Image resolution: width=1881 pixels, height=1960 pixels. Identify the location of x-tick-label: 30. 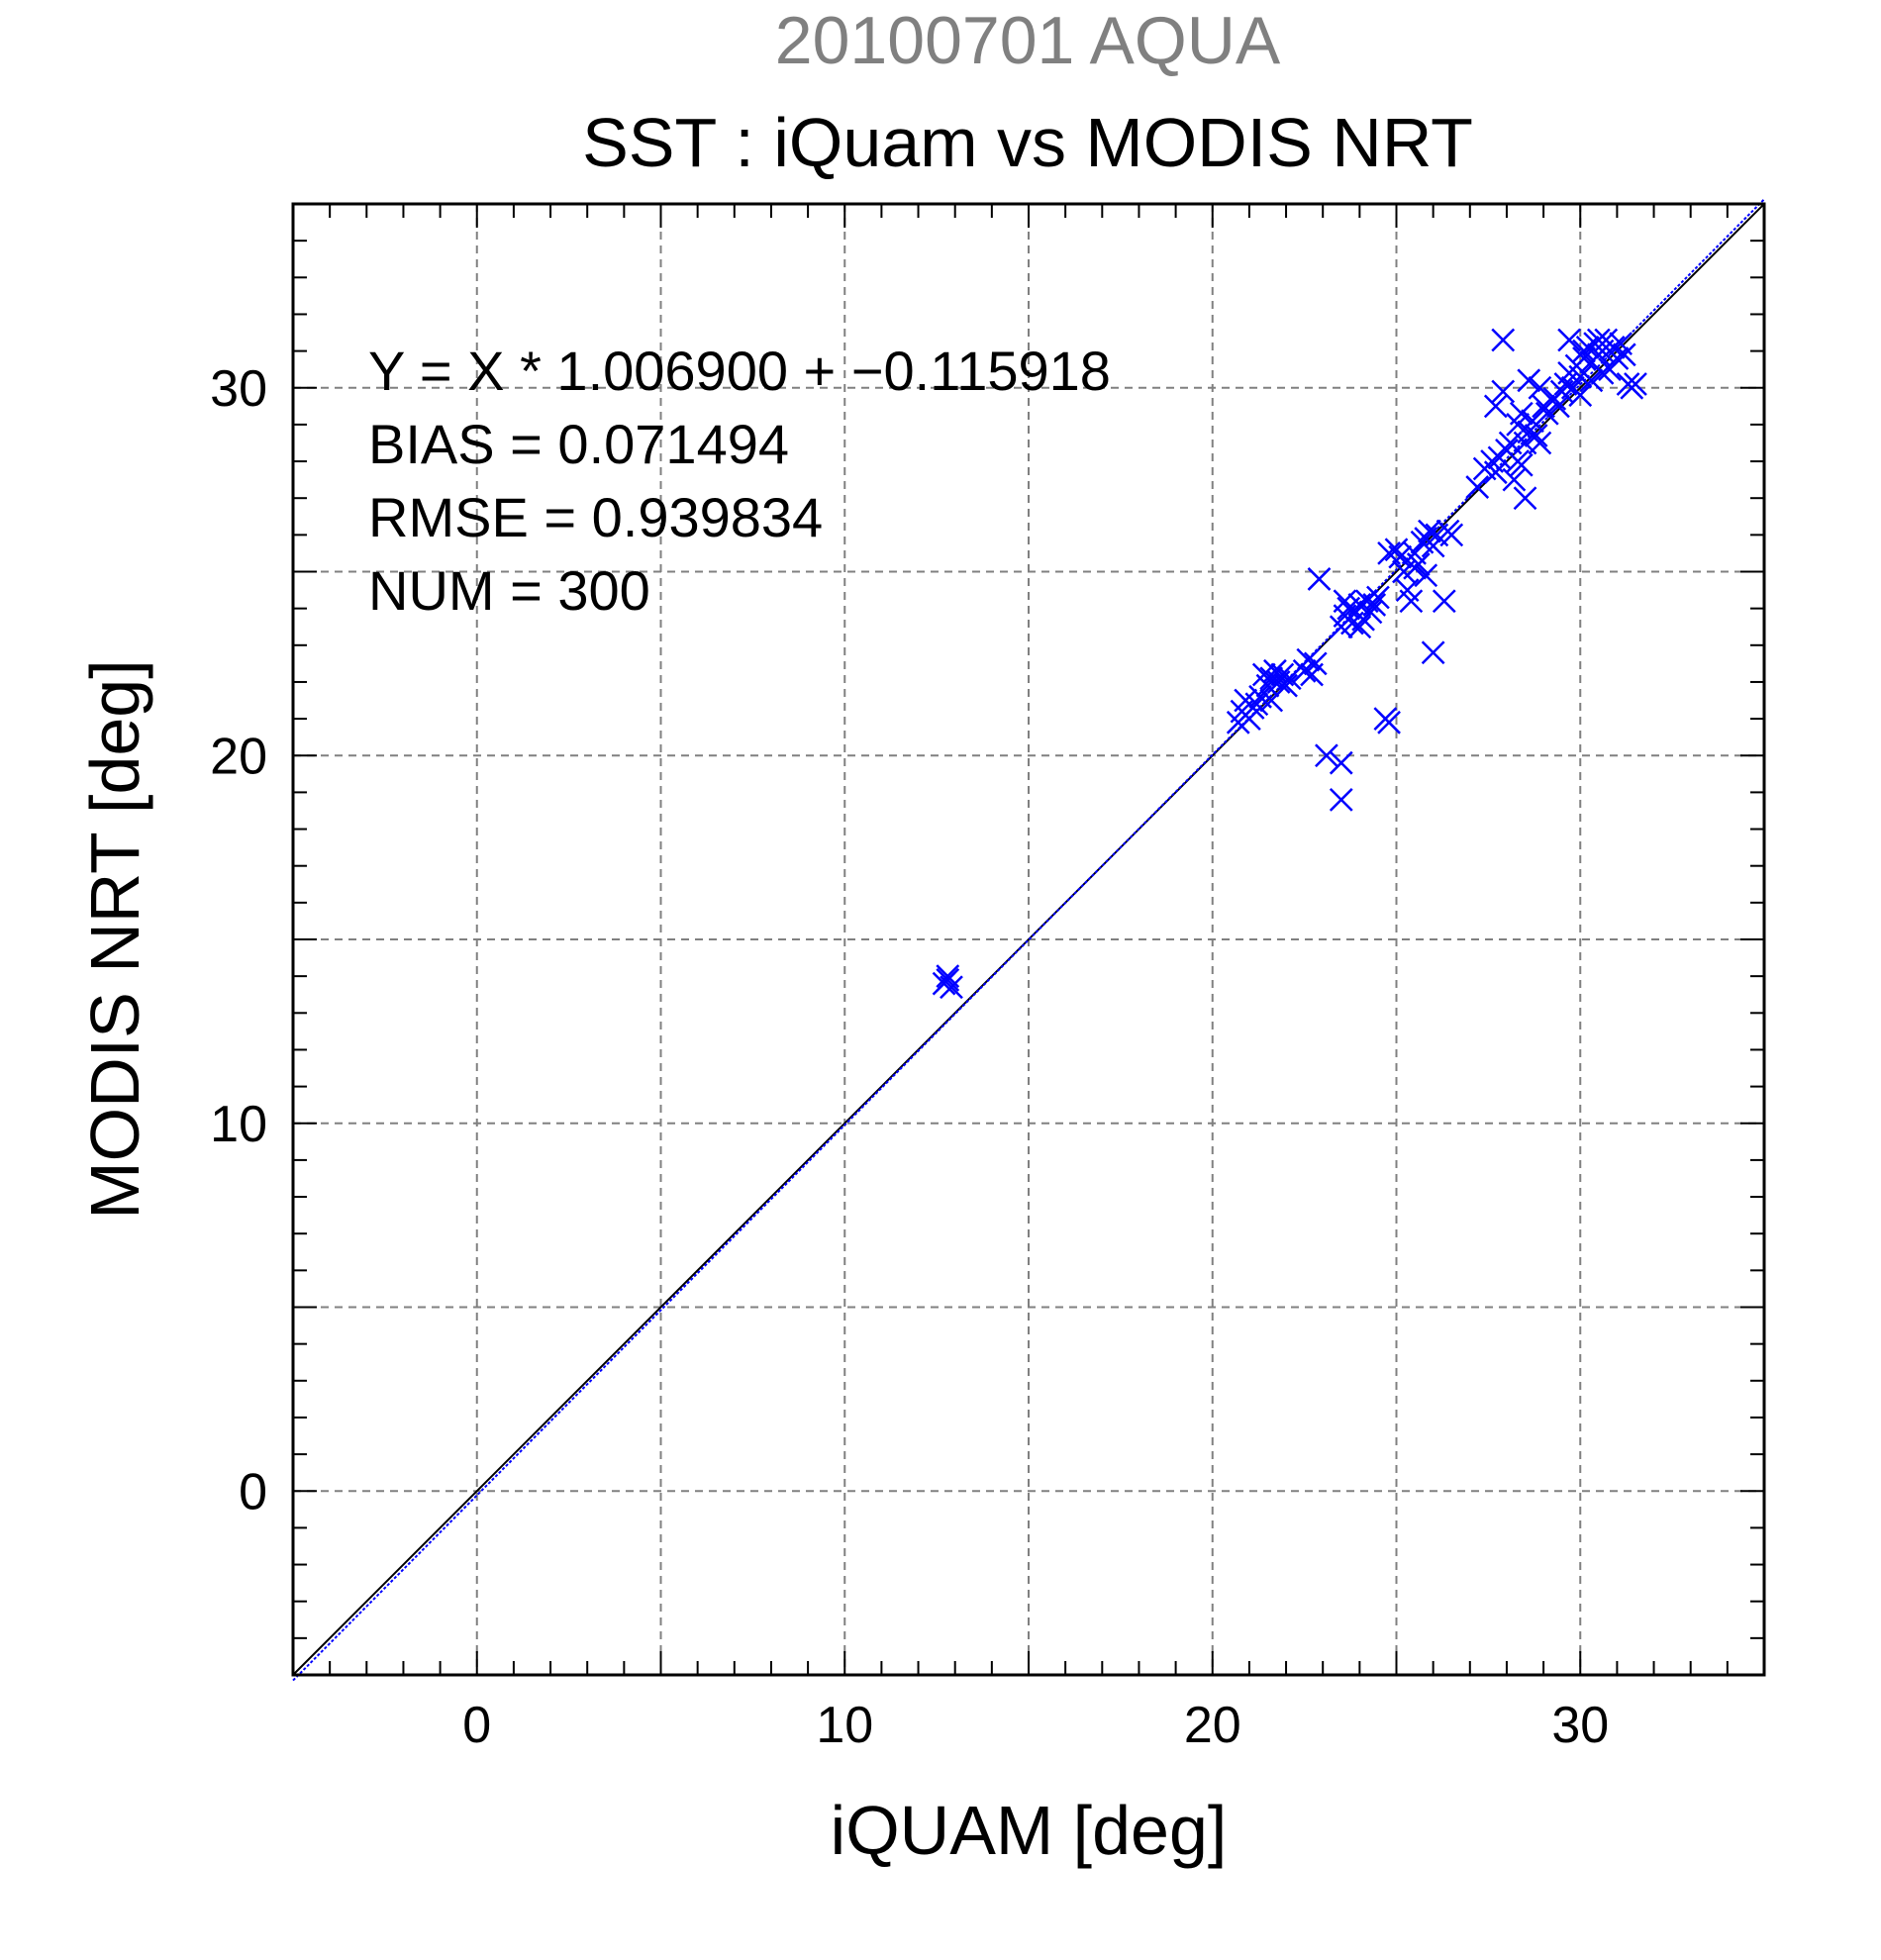
(1580, 1725).